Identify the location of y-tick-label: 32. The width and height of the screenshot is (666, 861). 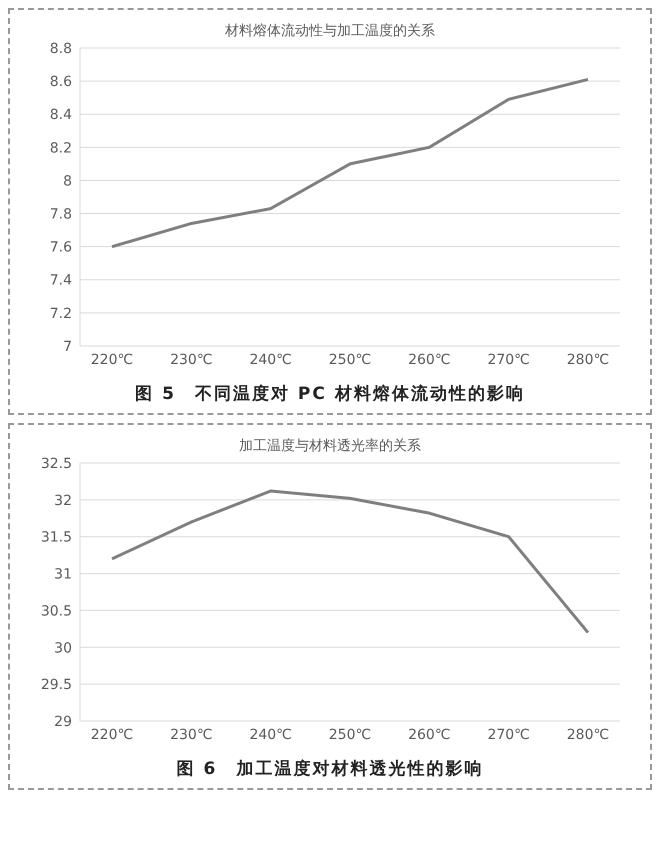
(63, 500).